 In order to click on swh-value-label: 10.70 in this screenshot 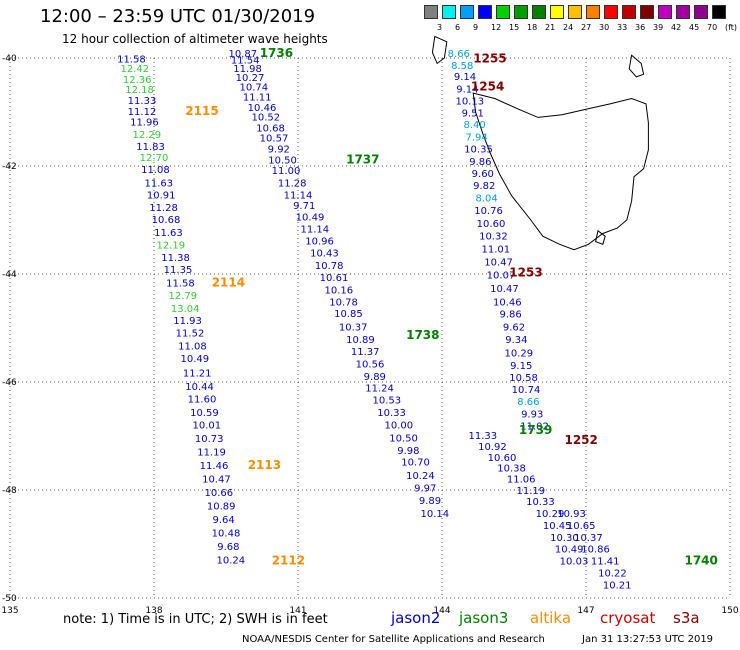, I will do `click(415, 463)`.